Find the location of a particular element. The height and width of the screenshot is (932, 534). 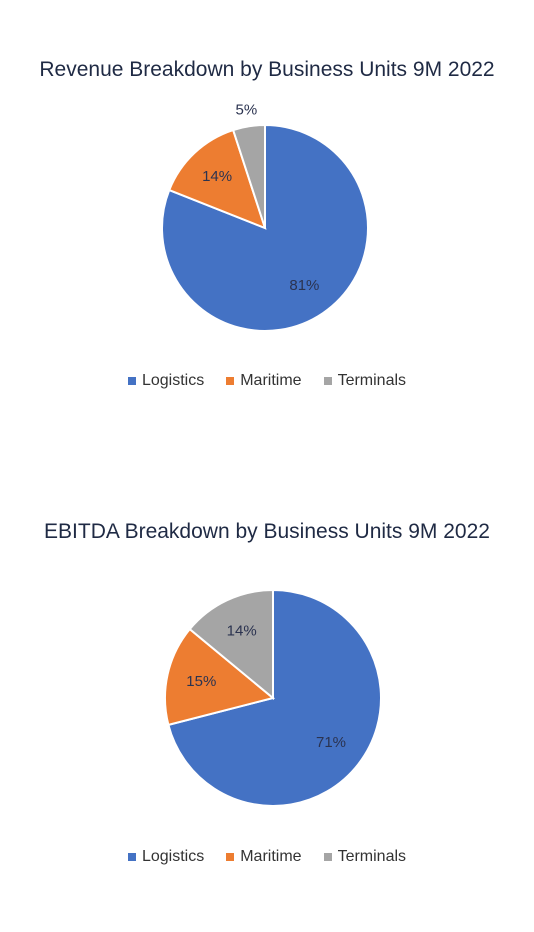

data-label-logistics: 81% is located at coordinates (304, 285).